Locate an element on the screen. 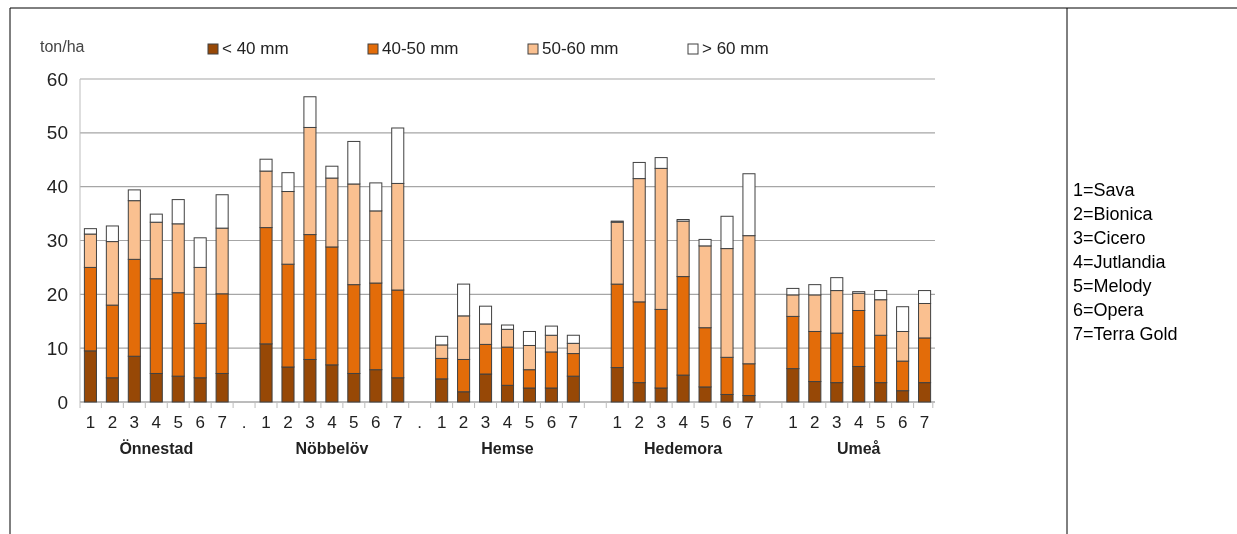  text: 6=Opera is located at coordinates (1109, 310).